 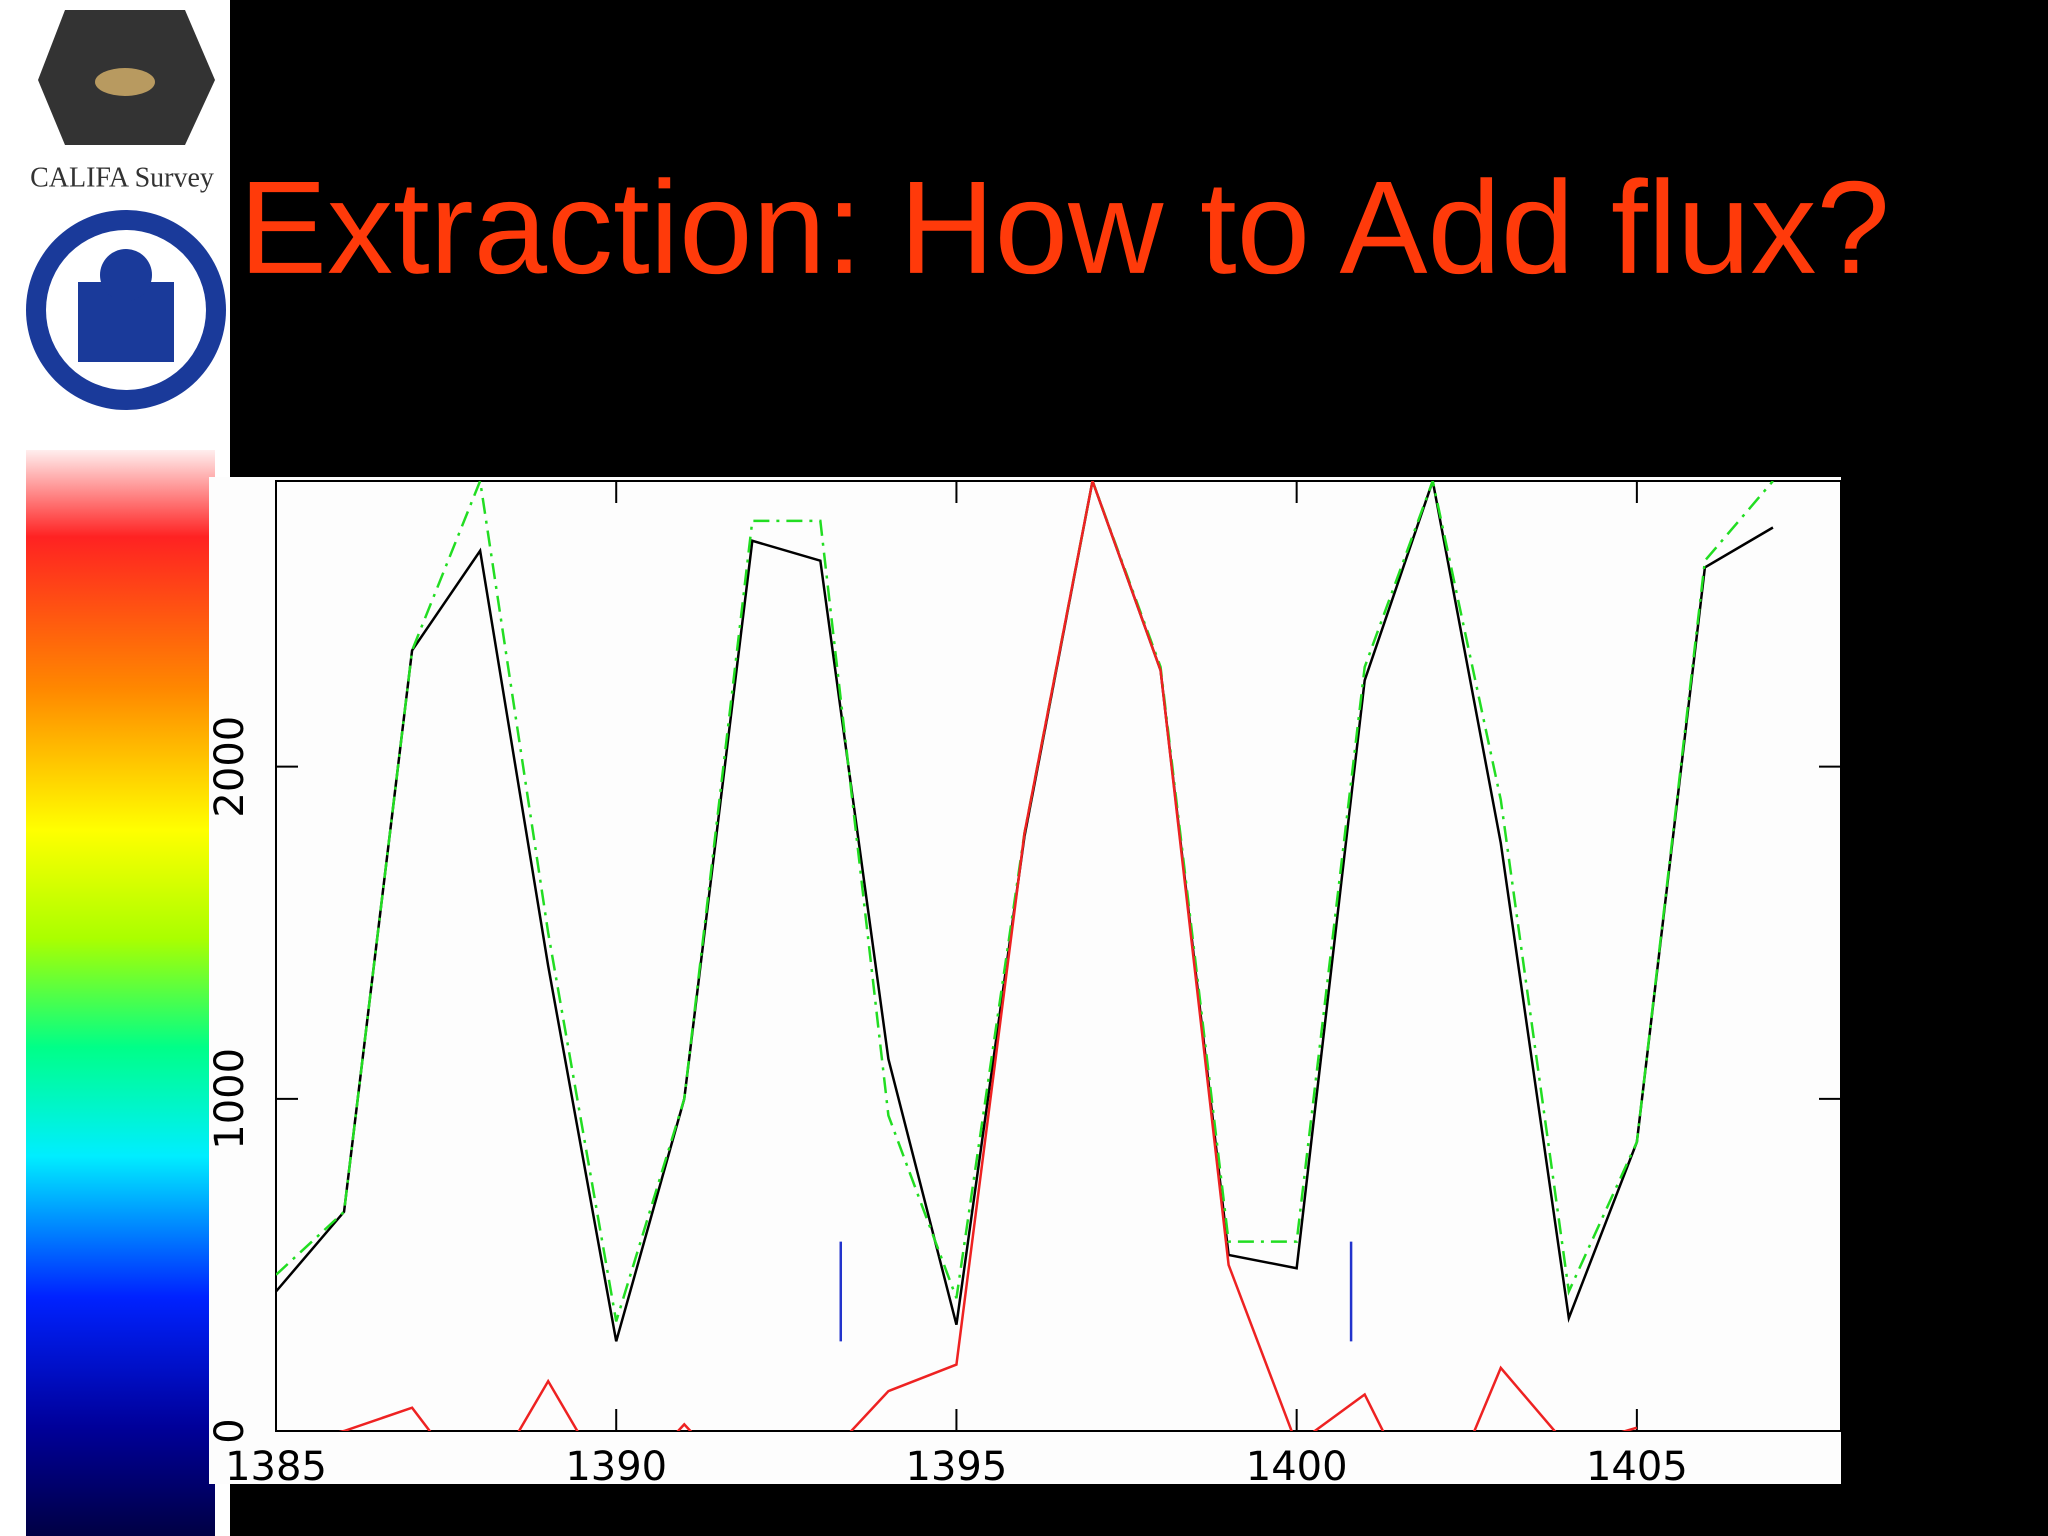 I want to click on logo-text: CALIFA Survey, so click(x=122, y=177).